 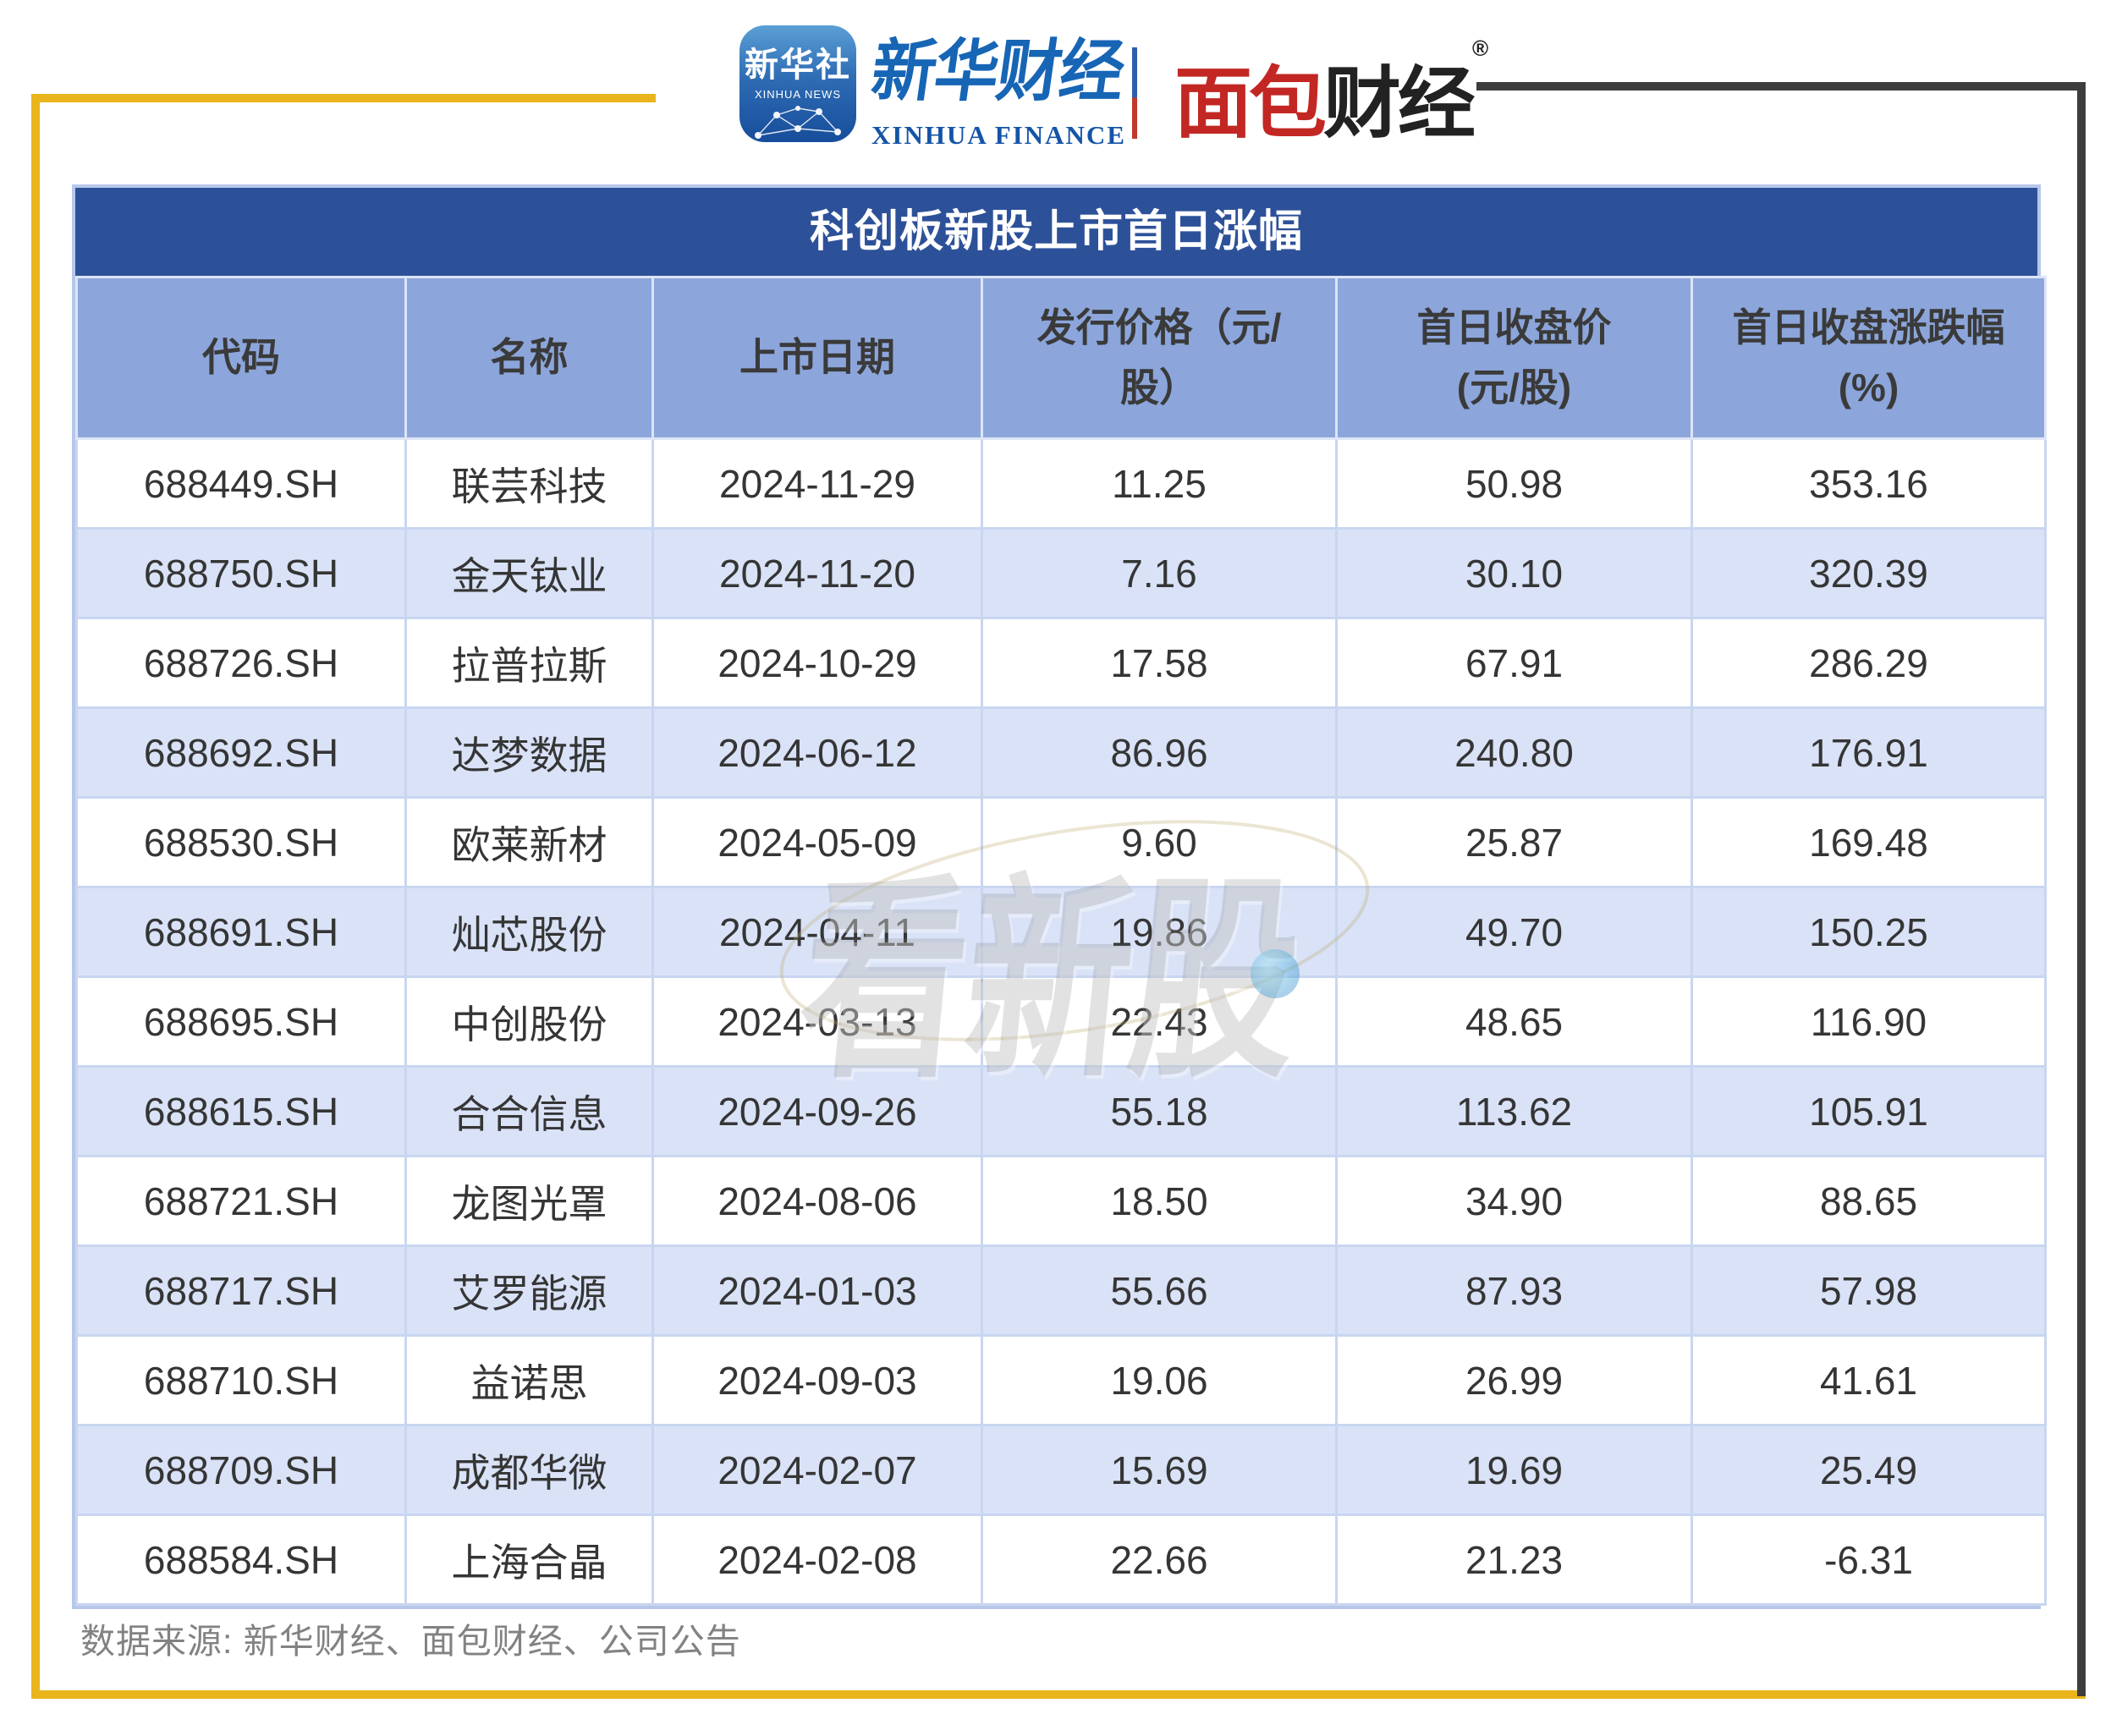 What do you see at coordinates (1514, 483) in the screenshot?
I see `close-price-cell: 50.98` at bounding box center [1514, 483].